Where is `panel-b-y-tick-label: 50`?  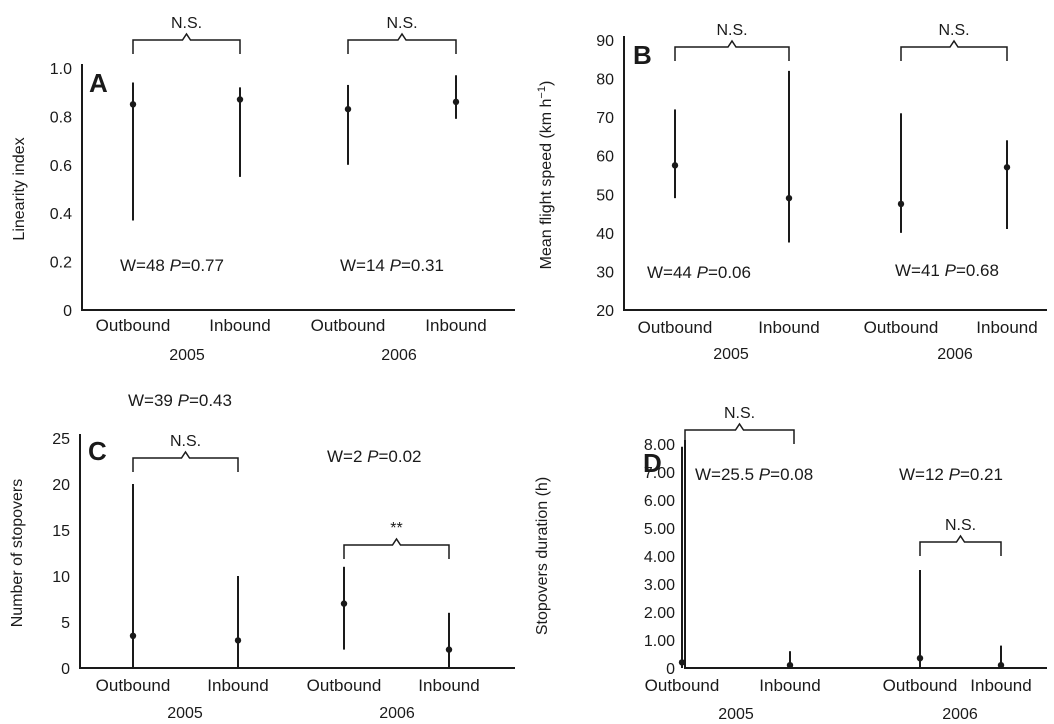
panel-b-y-tick-label: 50 is located at coordinates (605, 195).